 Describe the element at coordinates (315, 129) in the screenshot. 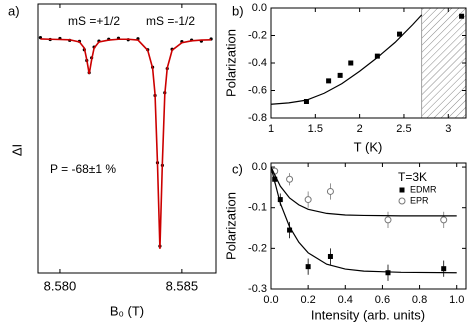

I see `x-tick-label: 1.5` at that location.